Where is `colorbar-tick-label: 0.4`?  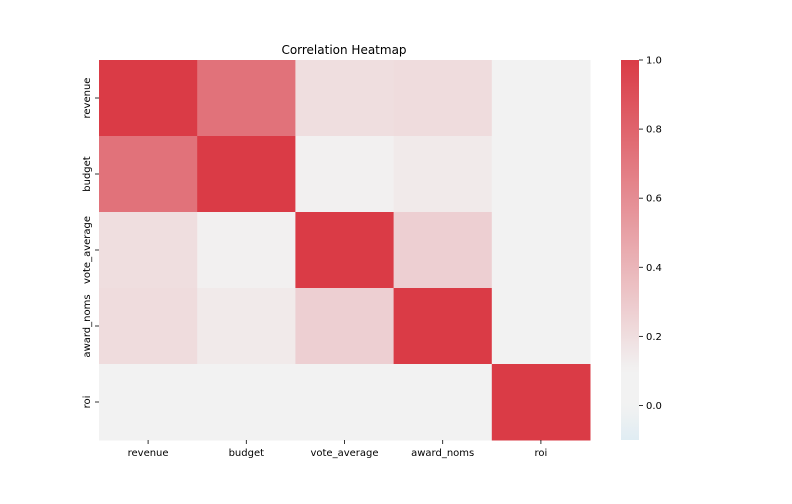
colorbar-tick-label: 0.4 is located at coordinates (654, 268).